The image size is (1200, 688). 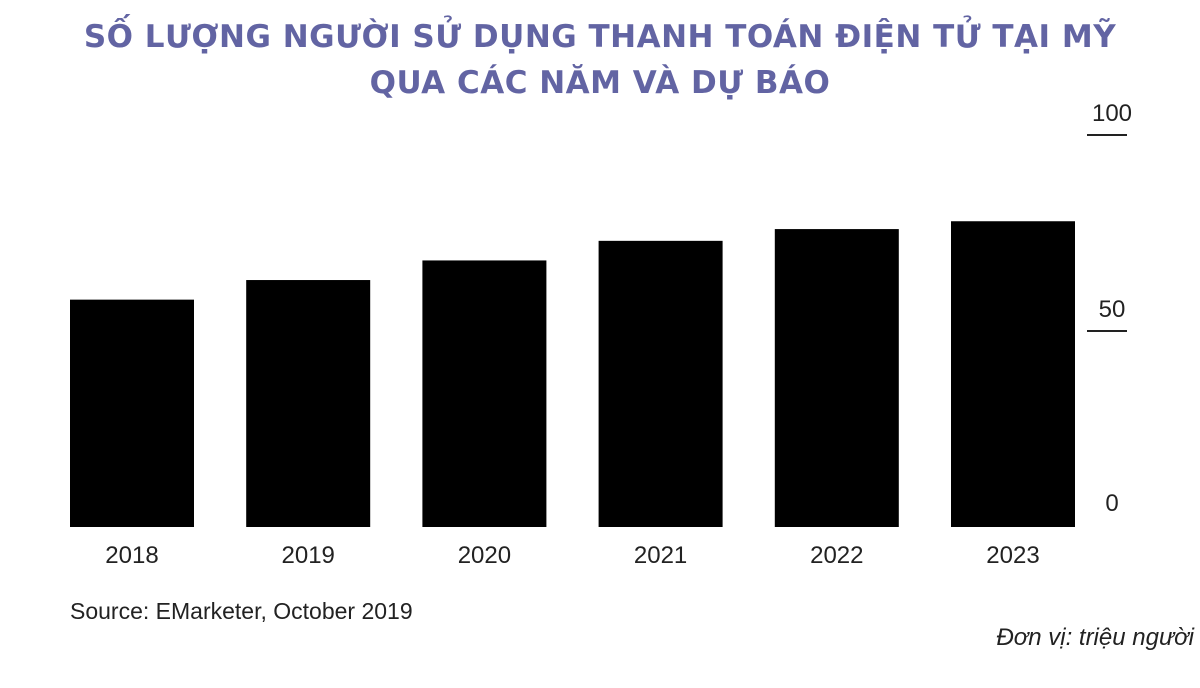 I want to click on x-tick-label-2022: 2022, so click(x=836, y=555).